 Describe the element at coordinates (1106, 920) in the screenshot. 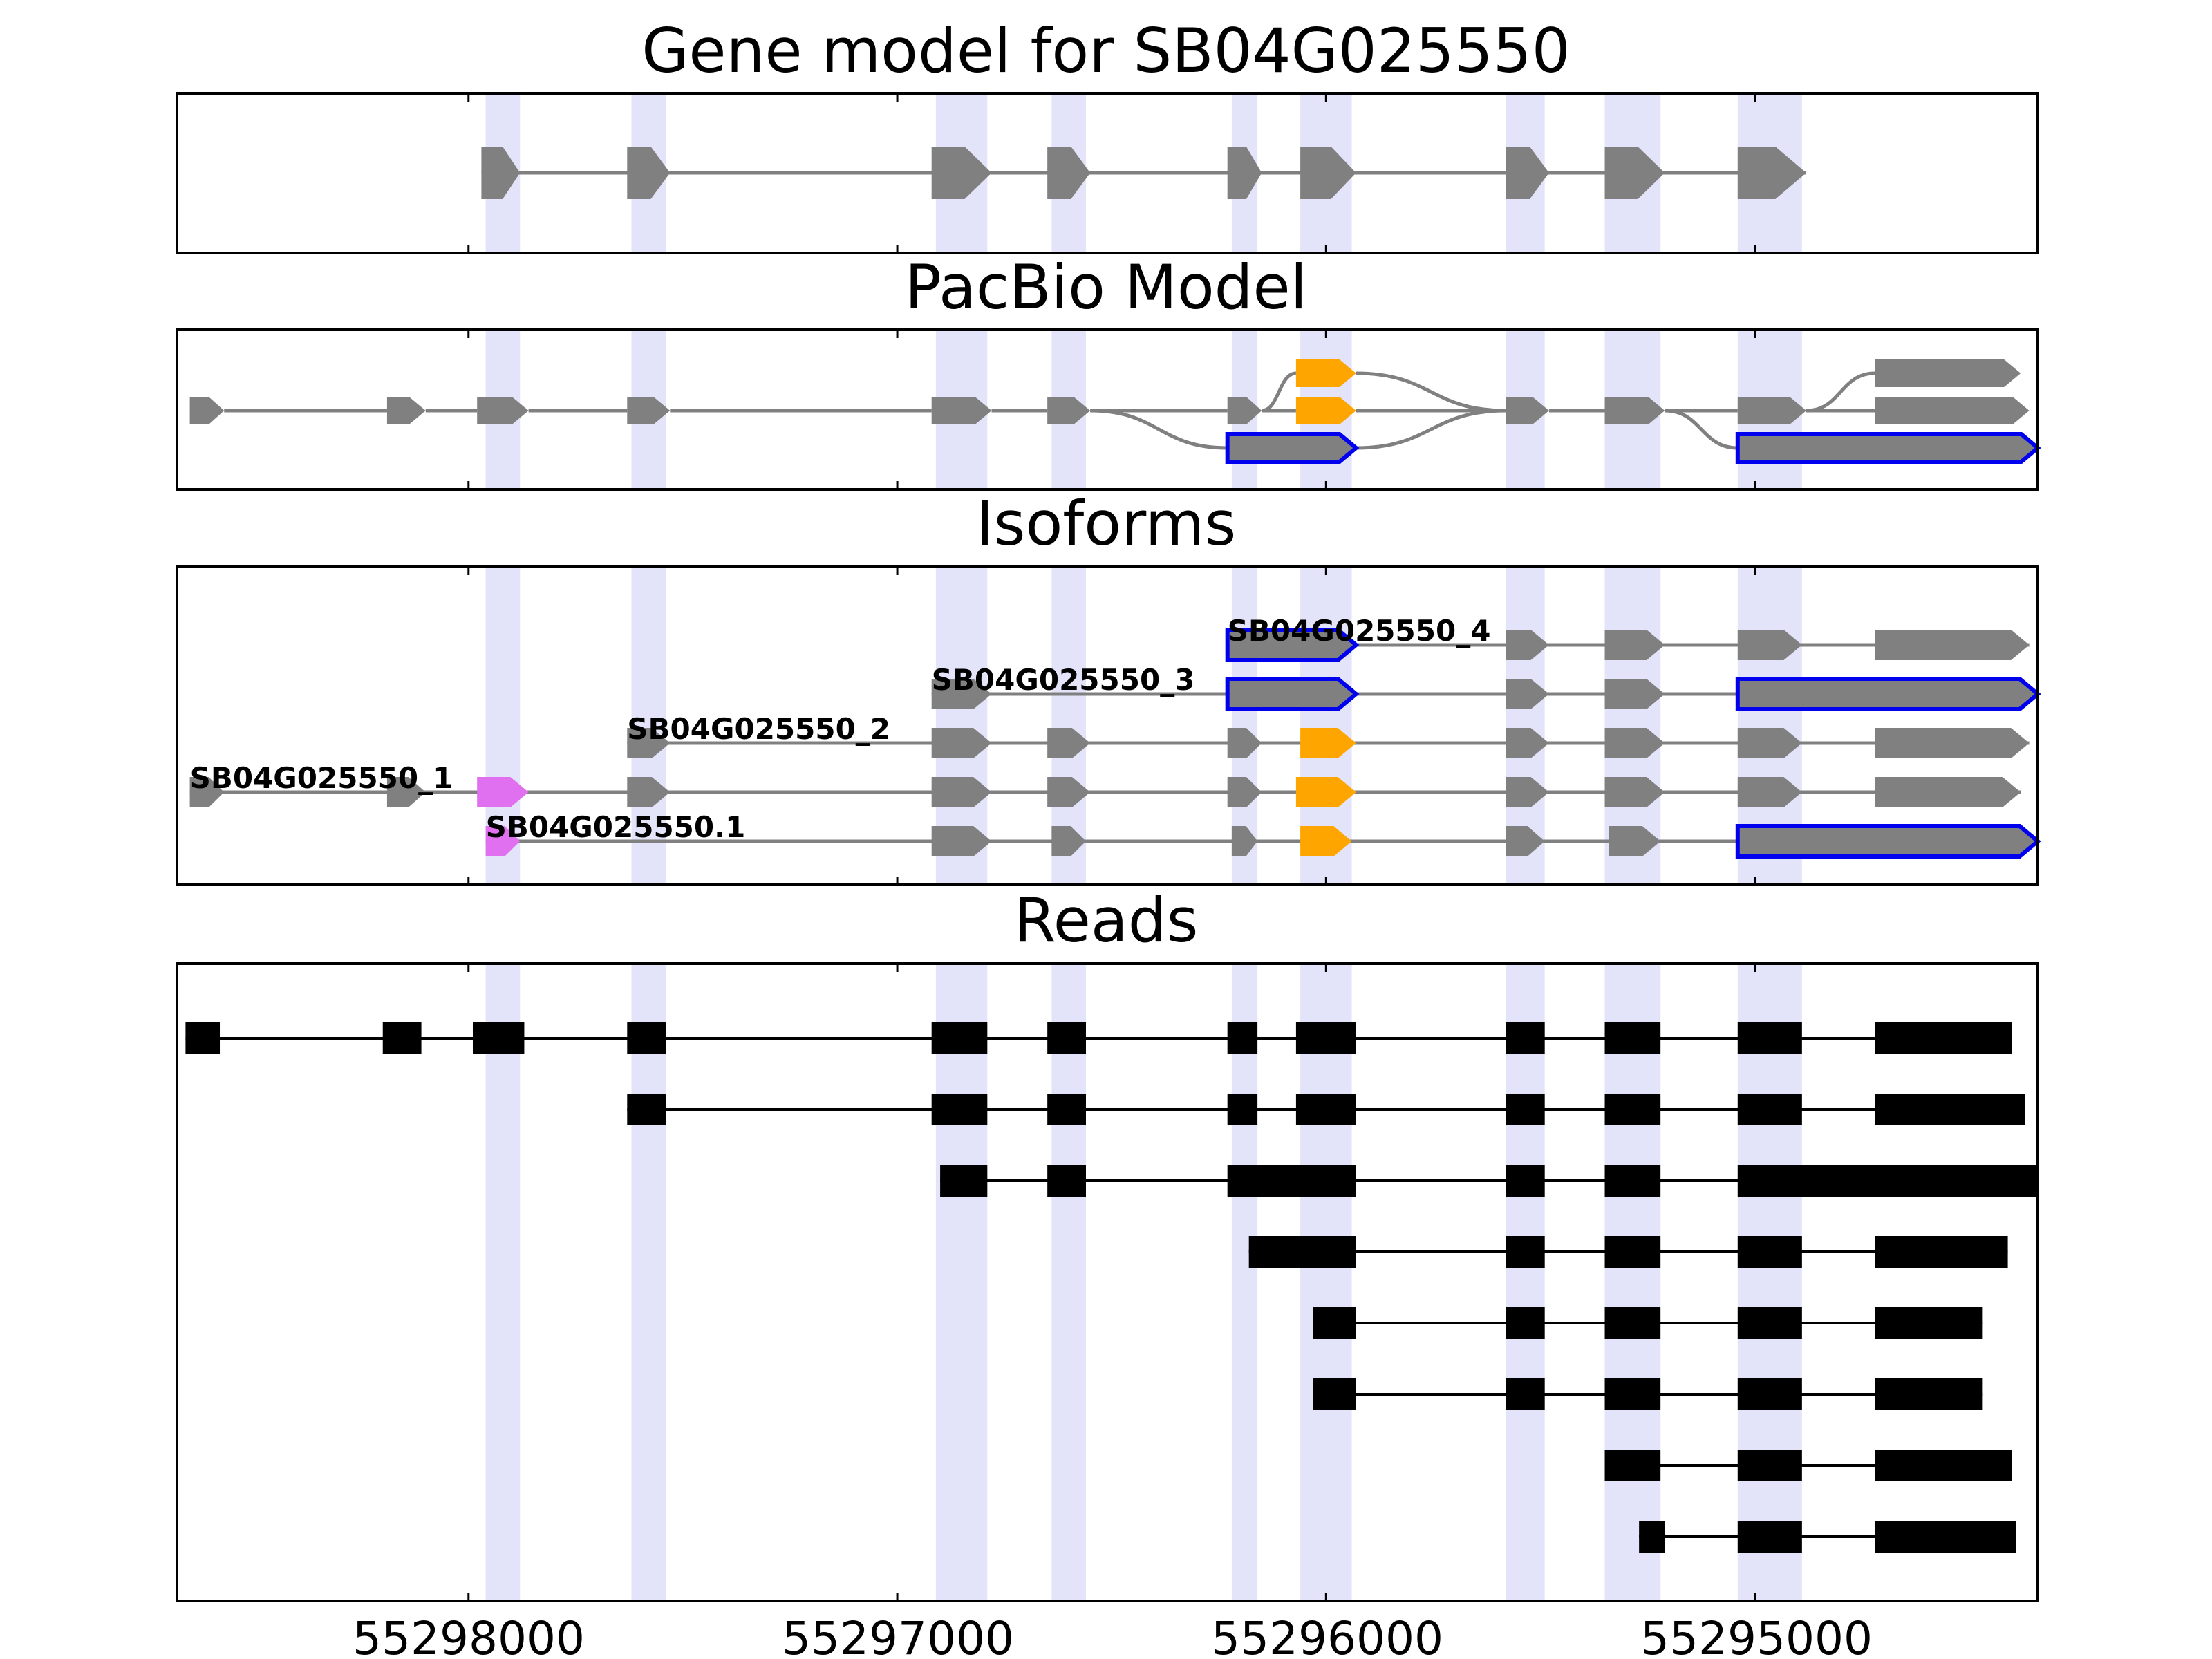

I see `reads-title: Reads` at that location.